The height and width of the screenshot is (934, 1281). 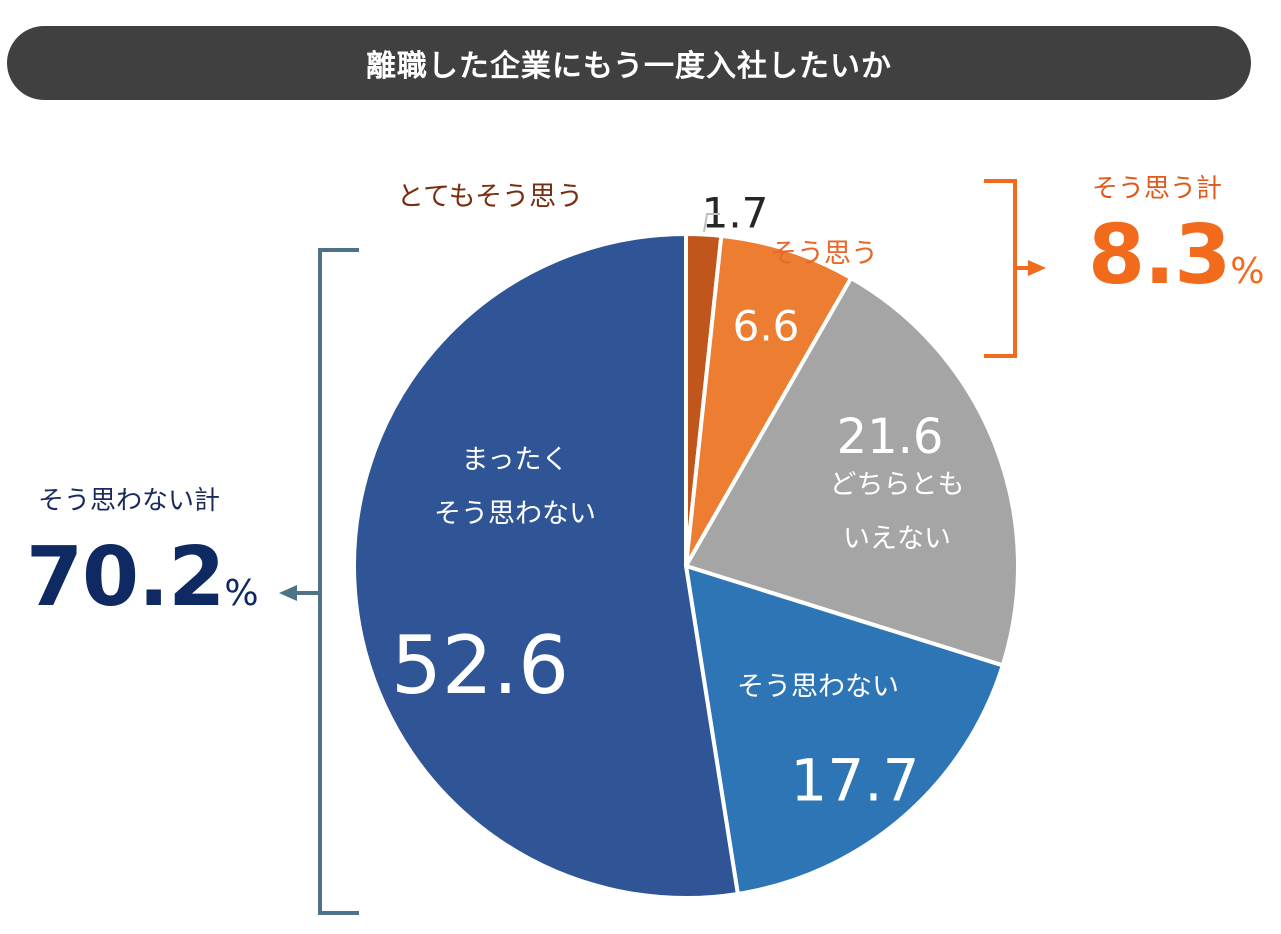 I want to click on leader-line, so click(x=711, y=223).